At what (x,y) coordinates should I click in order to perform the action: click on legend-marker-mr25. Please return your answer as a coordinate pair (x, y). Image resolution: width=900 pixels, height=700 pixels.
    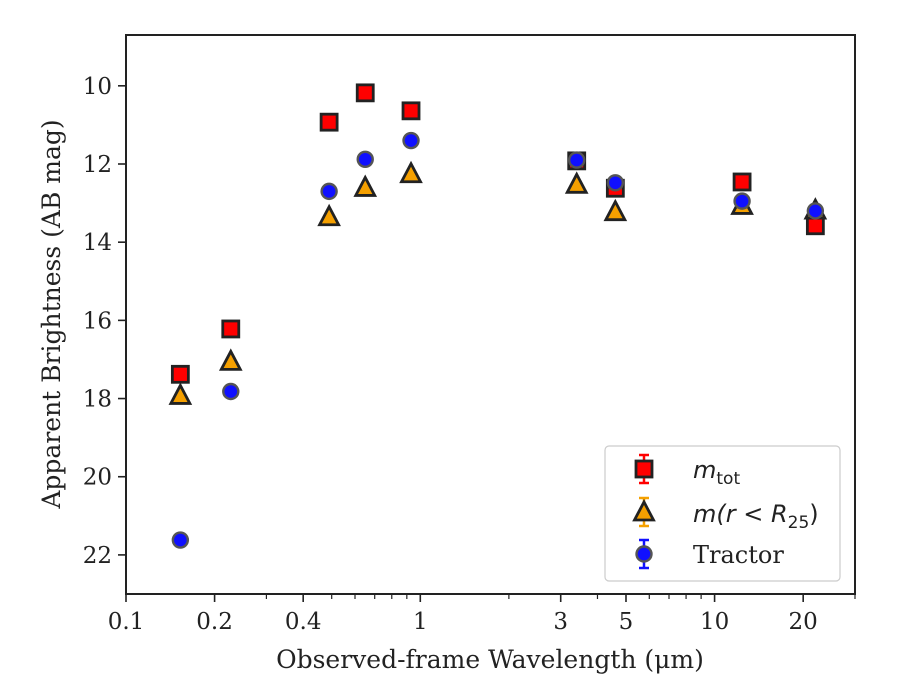
    Looking at the image, I should click on (644, 510).